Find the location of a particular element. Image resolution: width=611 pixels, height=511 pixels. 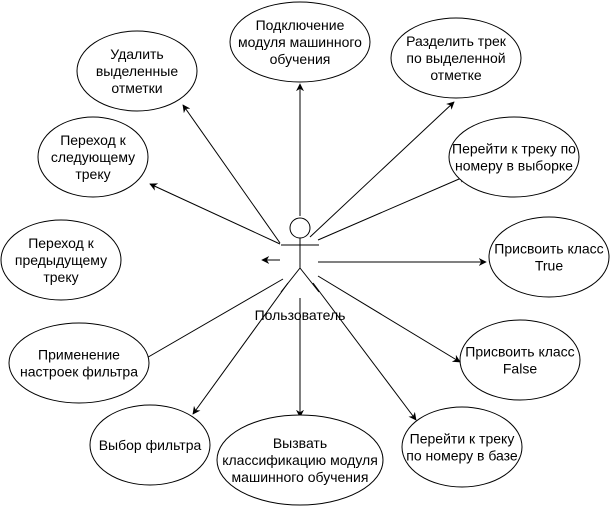

use-case-label-line: отметки is located at coordinates (136, 88).